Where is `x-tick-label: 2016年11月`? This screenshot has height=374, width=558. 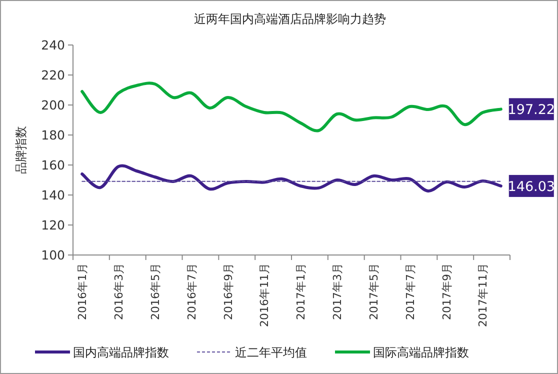
x-tick-label: 2016年11月 is located at coordinates (265, 295).